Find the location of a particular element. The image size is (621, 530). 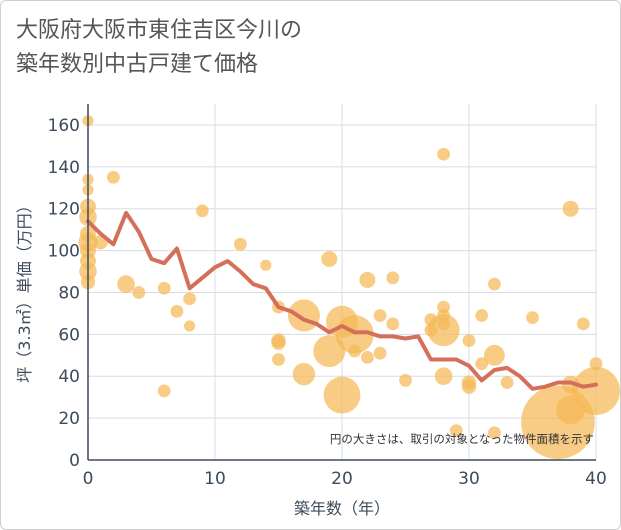

x-tick-label: 40 is located at coordinates (596, 479).